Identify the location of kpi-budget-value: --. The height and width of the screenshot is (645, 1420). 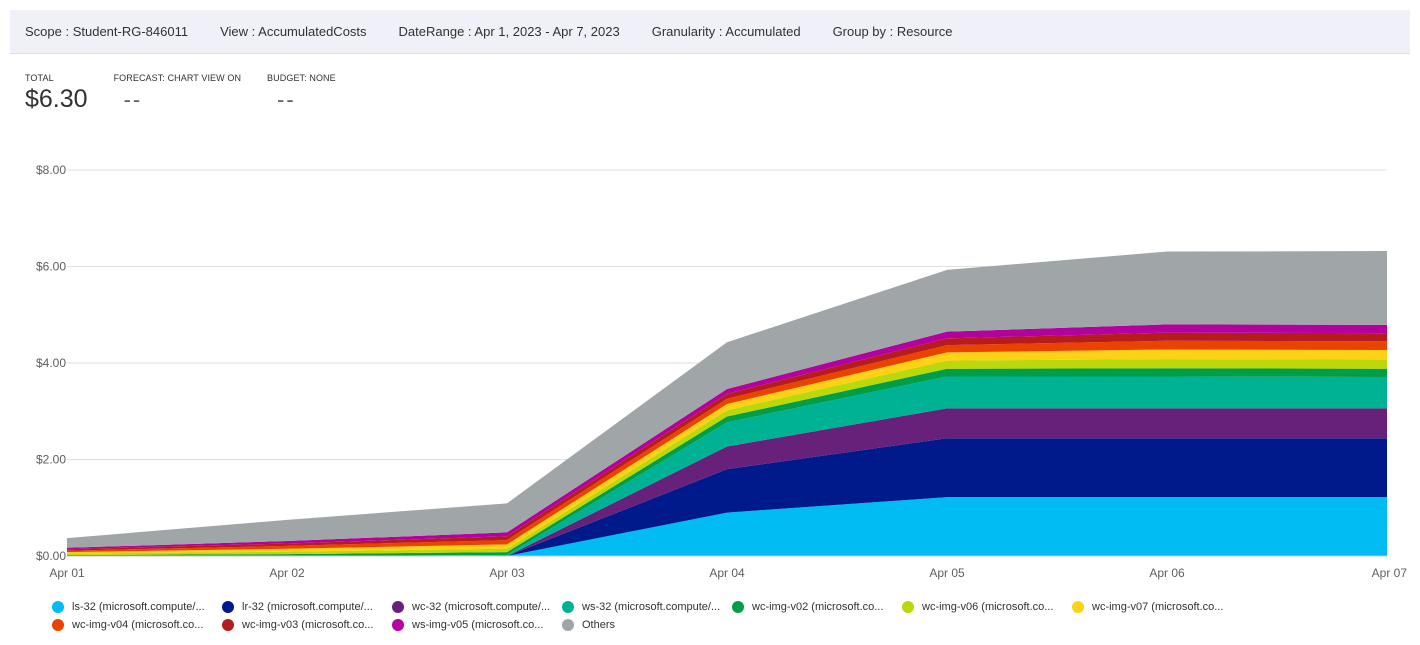
(286, 99).